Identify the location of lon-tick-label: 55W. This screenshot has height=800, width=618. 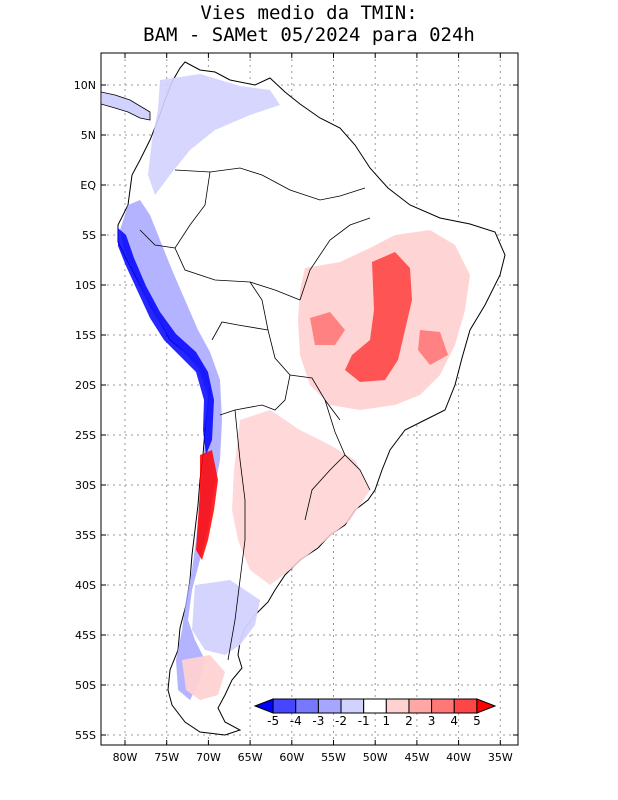
(333, 757).